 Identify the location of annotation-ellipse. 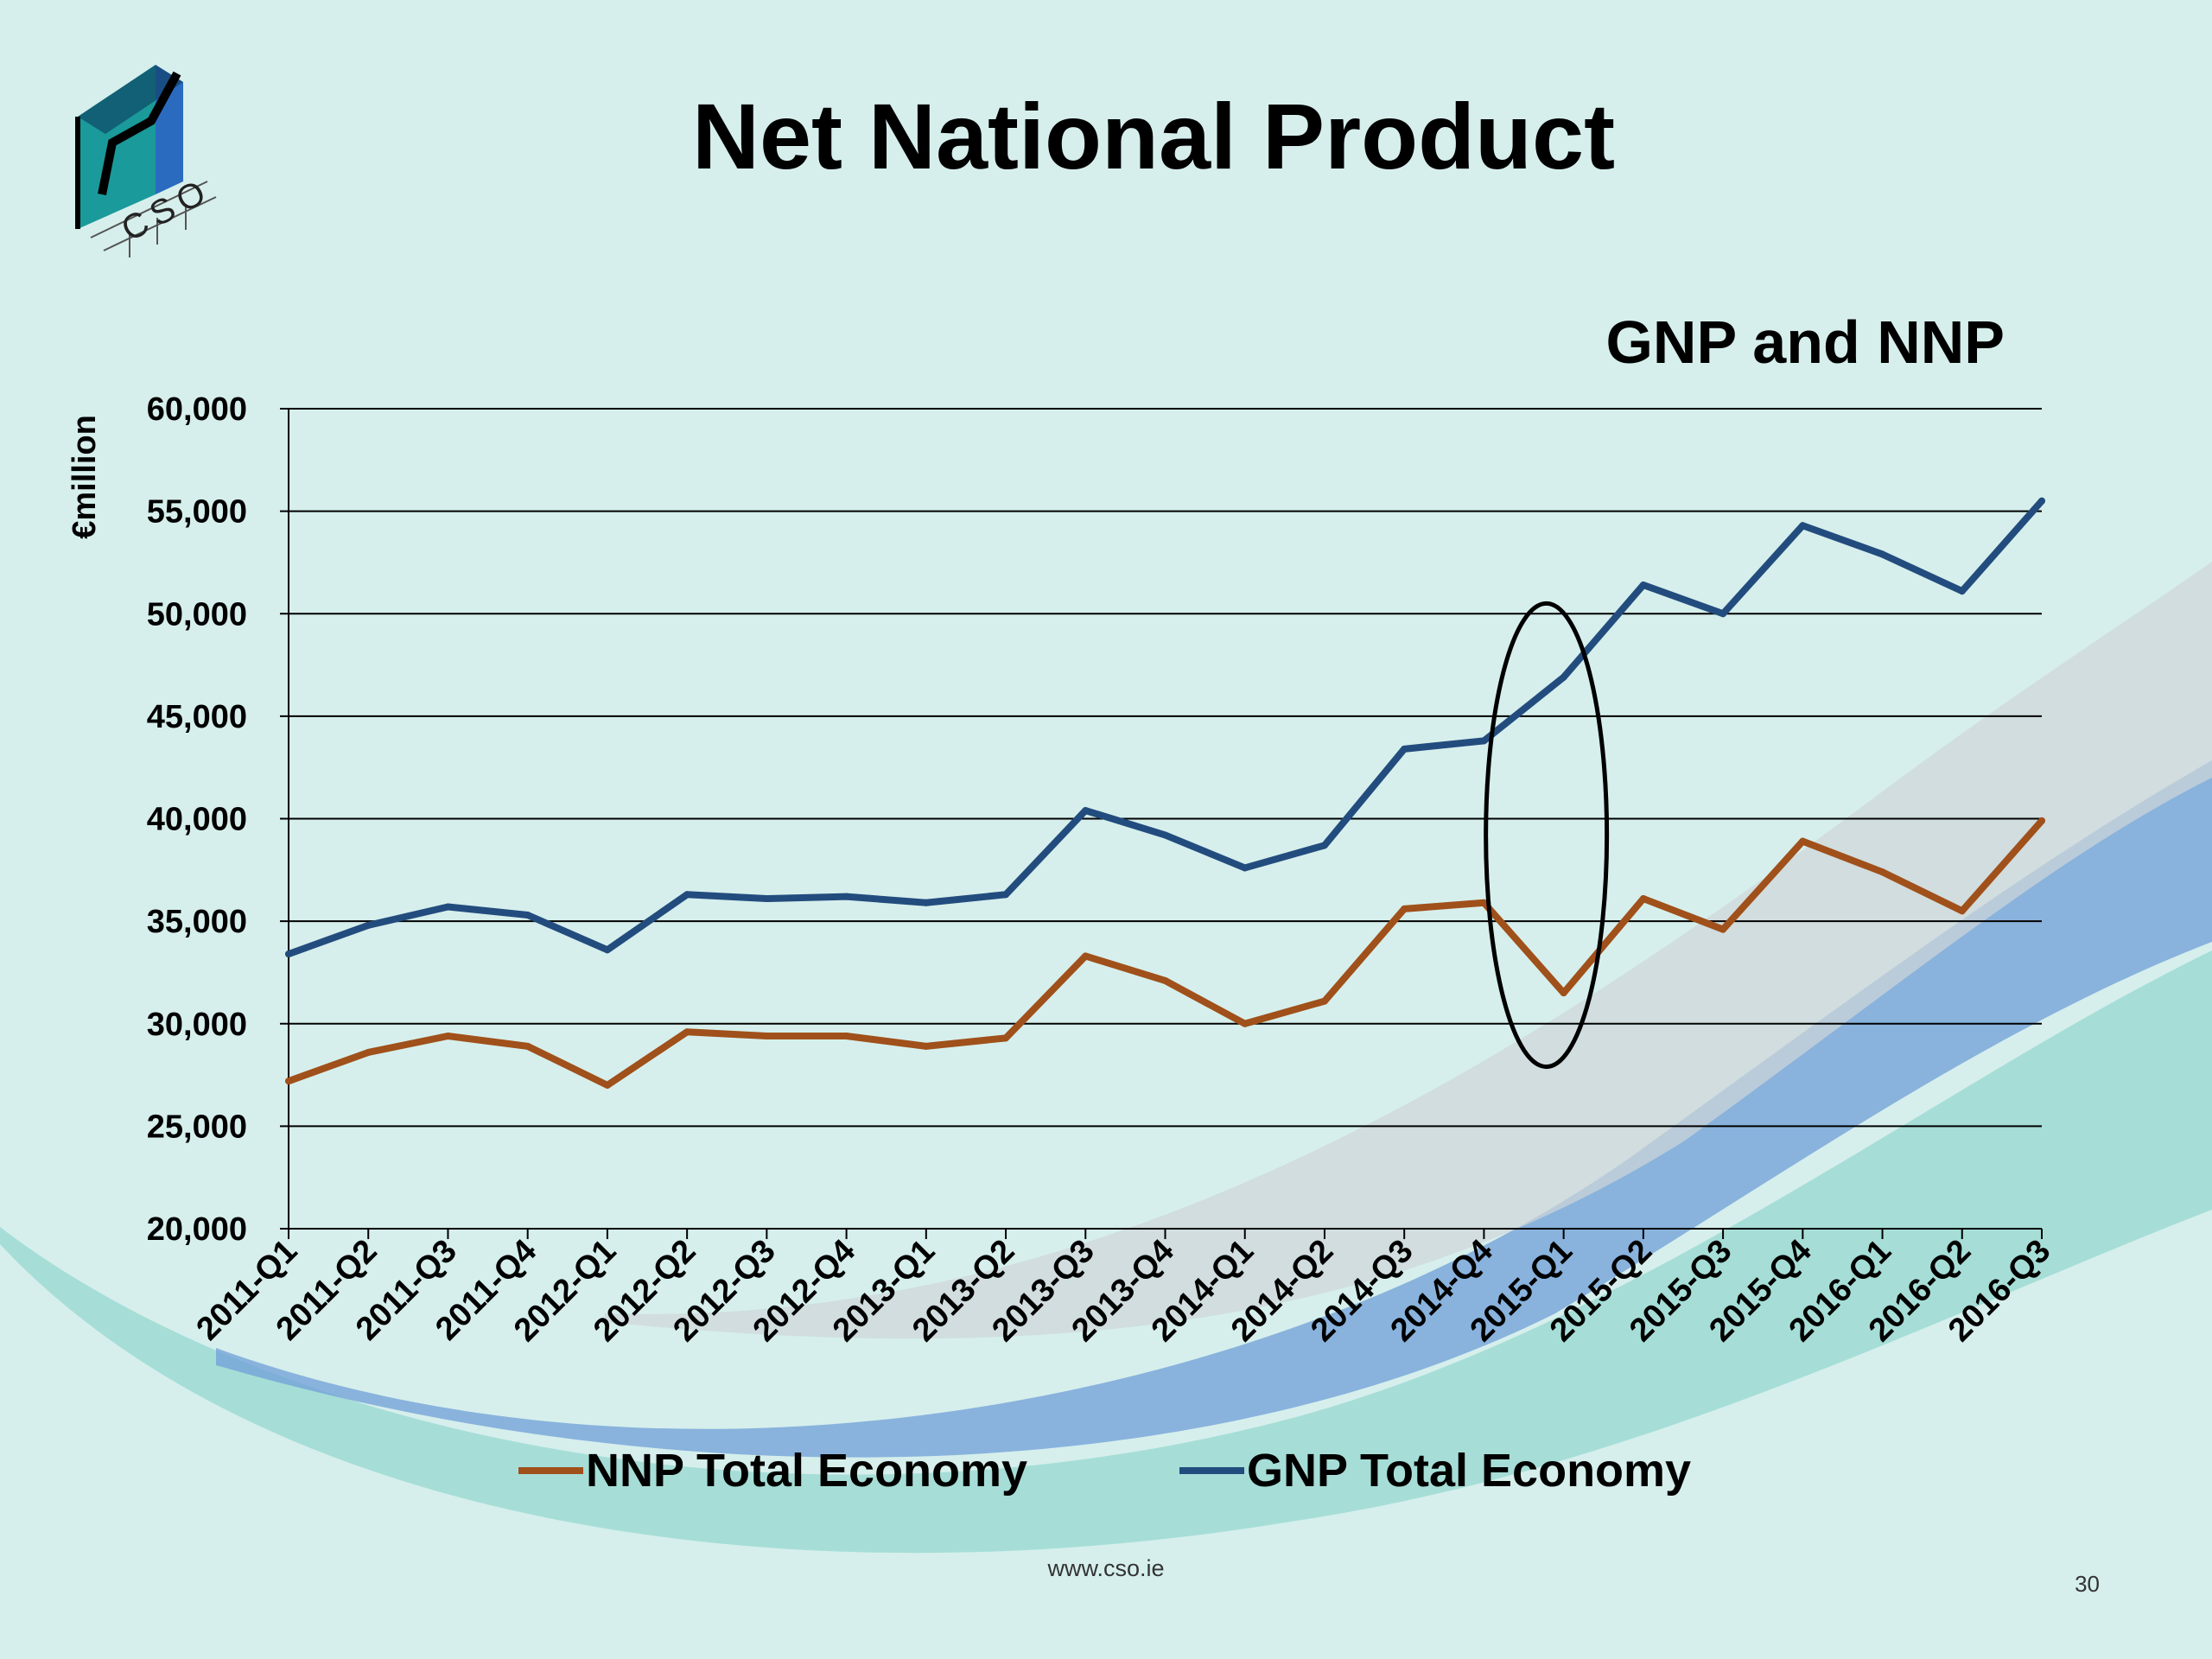
(1547, 835).